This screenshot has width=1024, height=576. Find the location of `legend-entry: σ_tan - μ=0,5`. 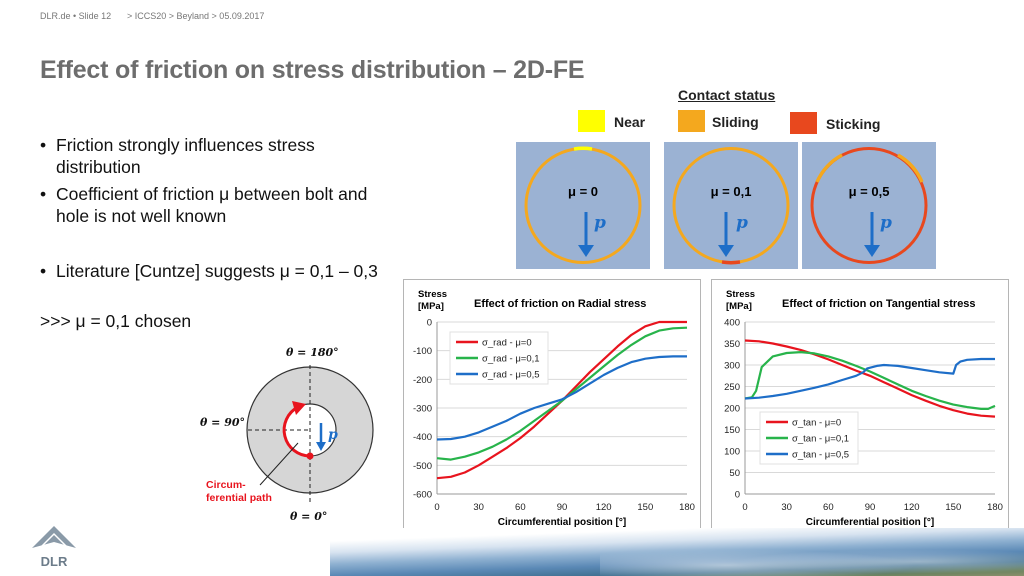

legend-entry: σ_tan - μ=0,5 is located at coordinates (820, 455).